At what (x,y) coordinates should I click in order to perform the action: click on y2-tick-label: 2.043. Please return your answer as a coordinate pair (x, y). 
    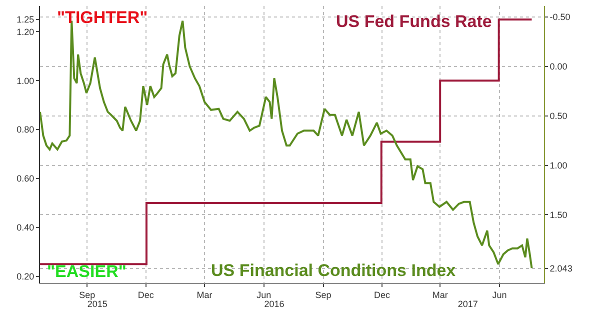
    Looking at the image, I should click on (561, 269).